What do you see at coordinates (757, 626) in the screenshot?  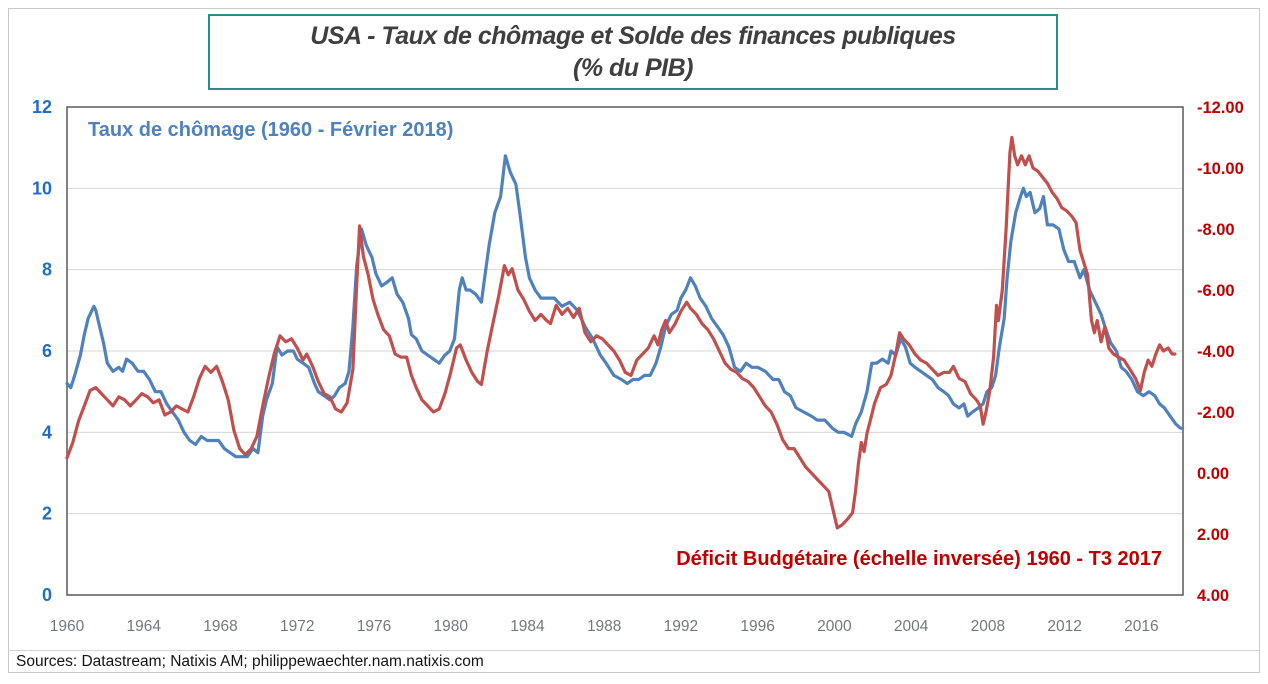 I see `x-axis-tick: 1996` at bounding box center [757, 626].